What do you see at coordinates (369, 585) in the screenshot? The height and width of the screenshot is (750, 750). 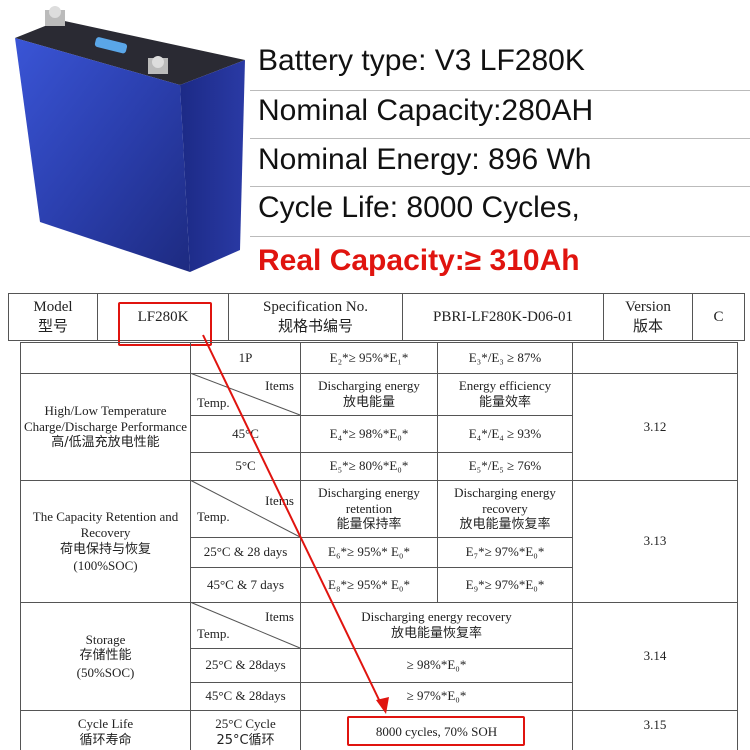 I see `value-cell: E₈*≥ 95%* E₀*` at bounding box center [369, 585].